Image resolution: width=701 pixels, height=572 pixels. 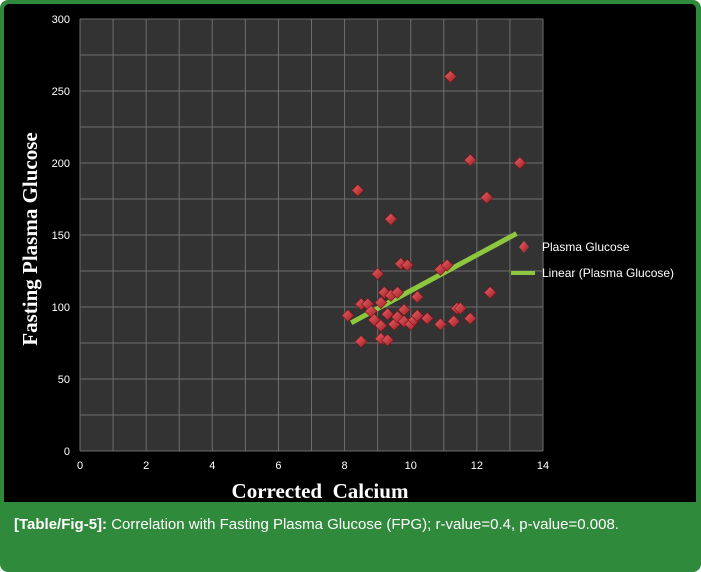 I want to click on y-tick-label: 0, so click(x=67, y=452).